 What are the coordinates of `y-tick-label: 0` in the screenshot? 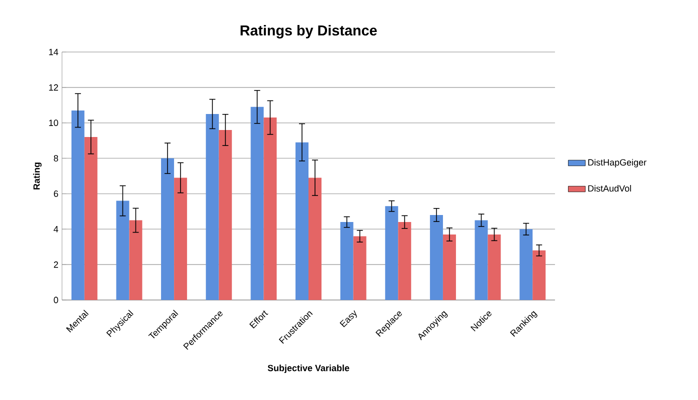 It's located at (56, 300).